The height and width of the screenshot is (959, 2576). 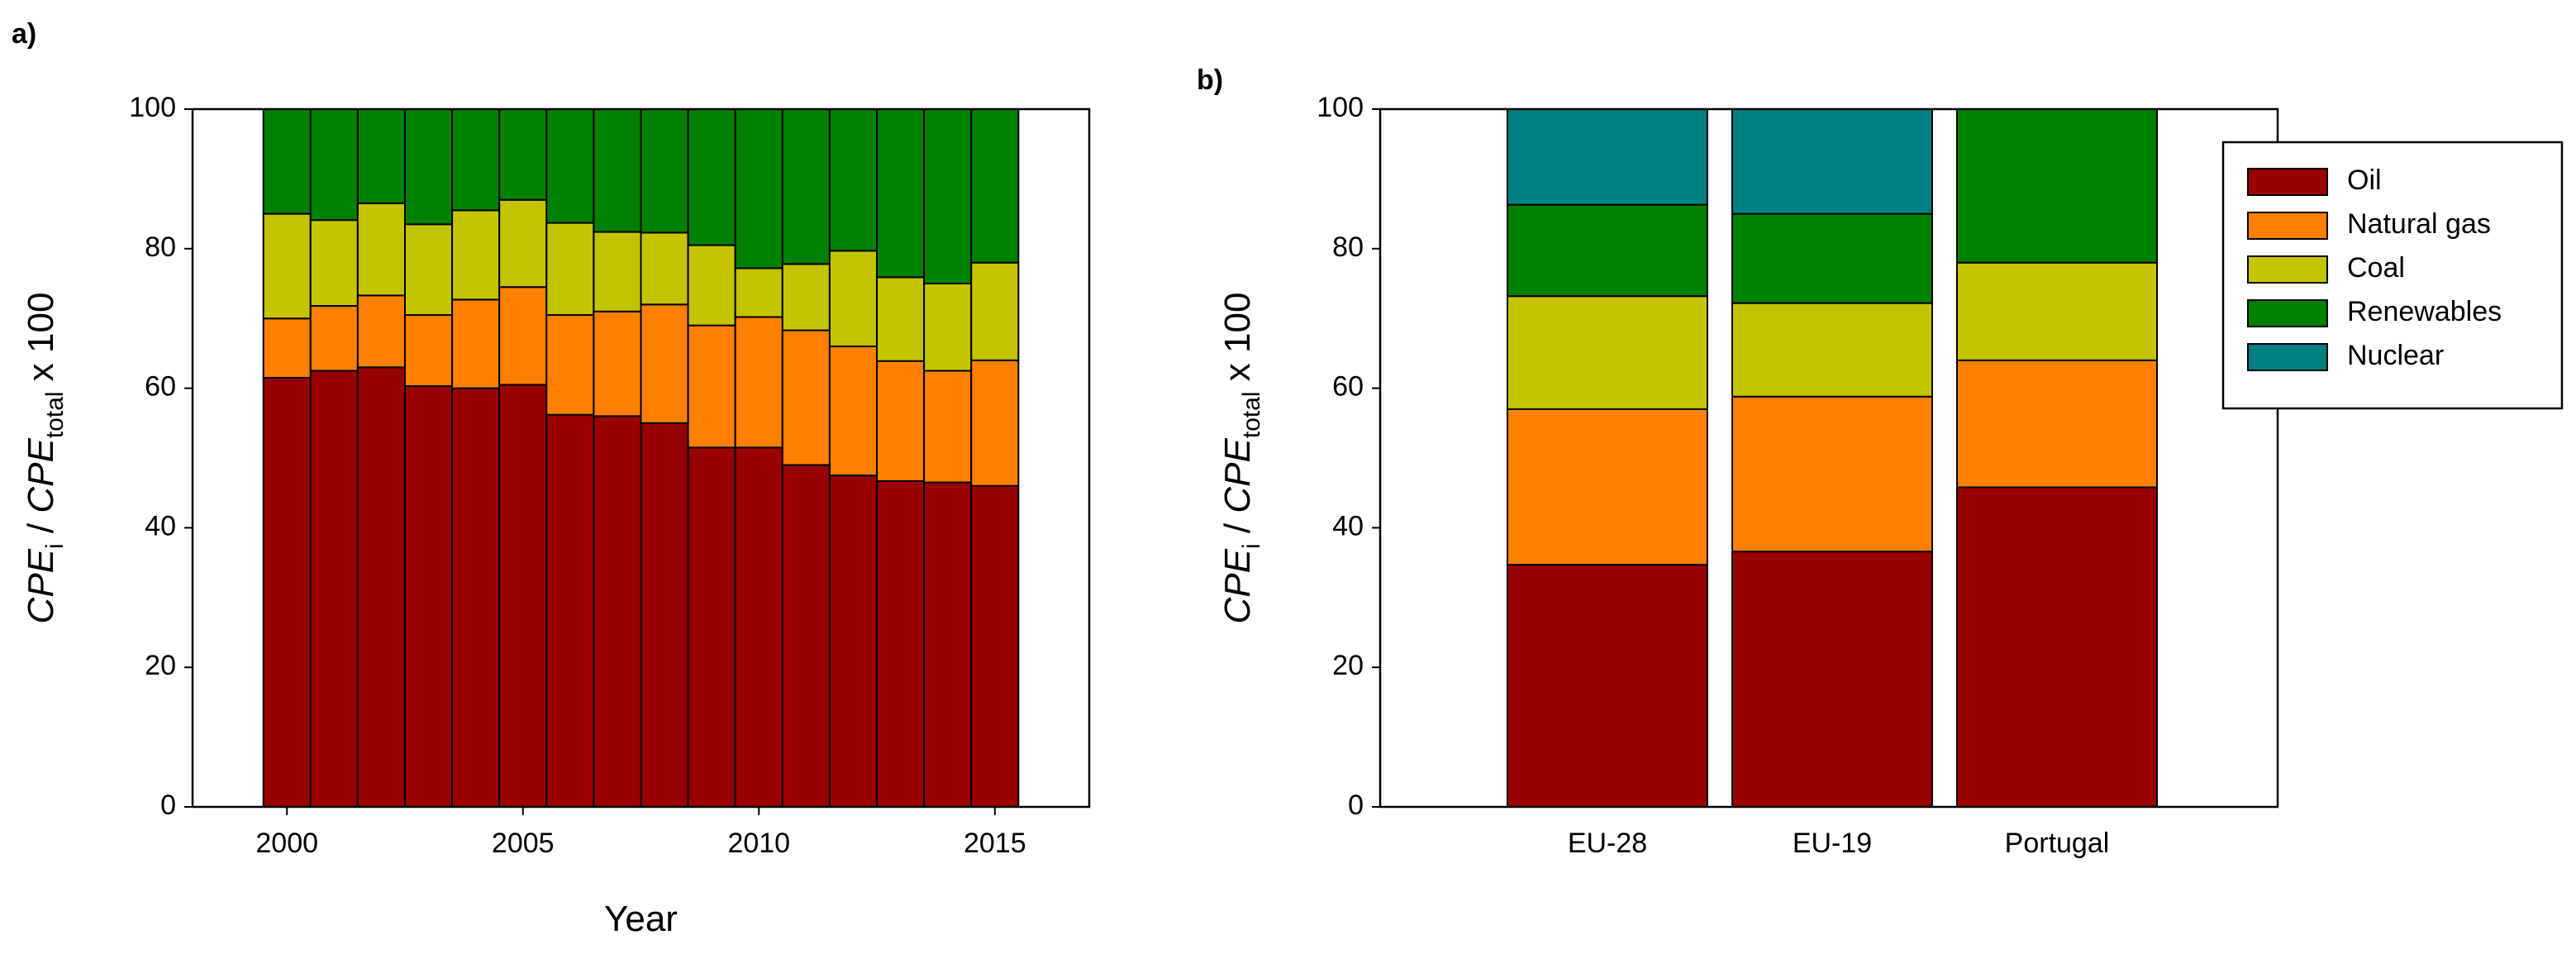 What do you see at coordinates (41, 475) in the screenshot?
I see `y-axis-title-base2: CPE` at bounding box center [41, 475].